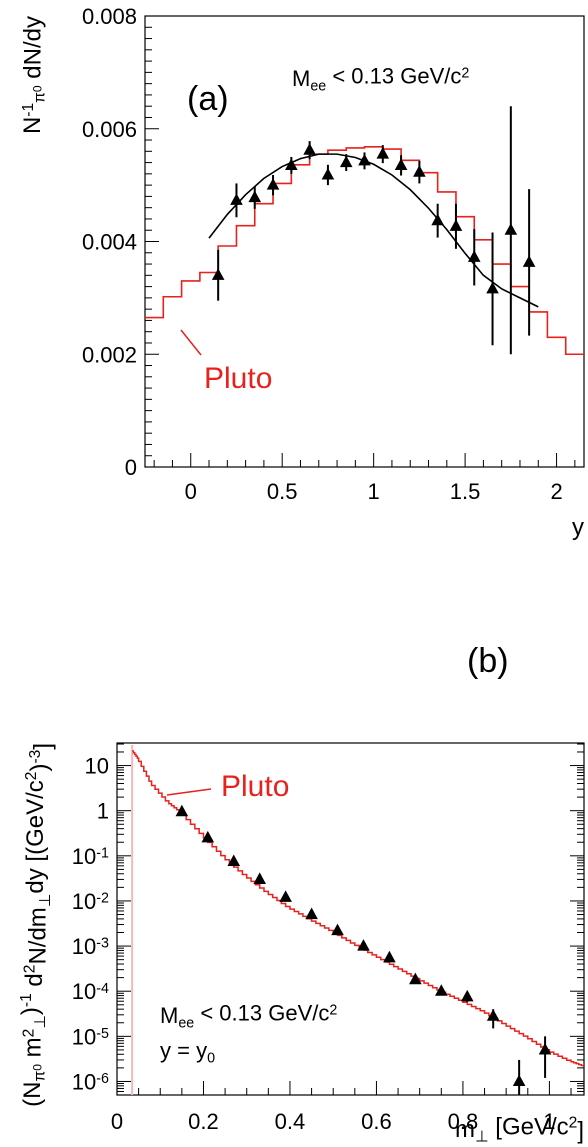 This screenshot has height=1147, width=588. What do you see at coordinates (203, 1121) in the screenshot?
I see `x-tick-label: 0.2` at bounding box center [203, 1121].